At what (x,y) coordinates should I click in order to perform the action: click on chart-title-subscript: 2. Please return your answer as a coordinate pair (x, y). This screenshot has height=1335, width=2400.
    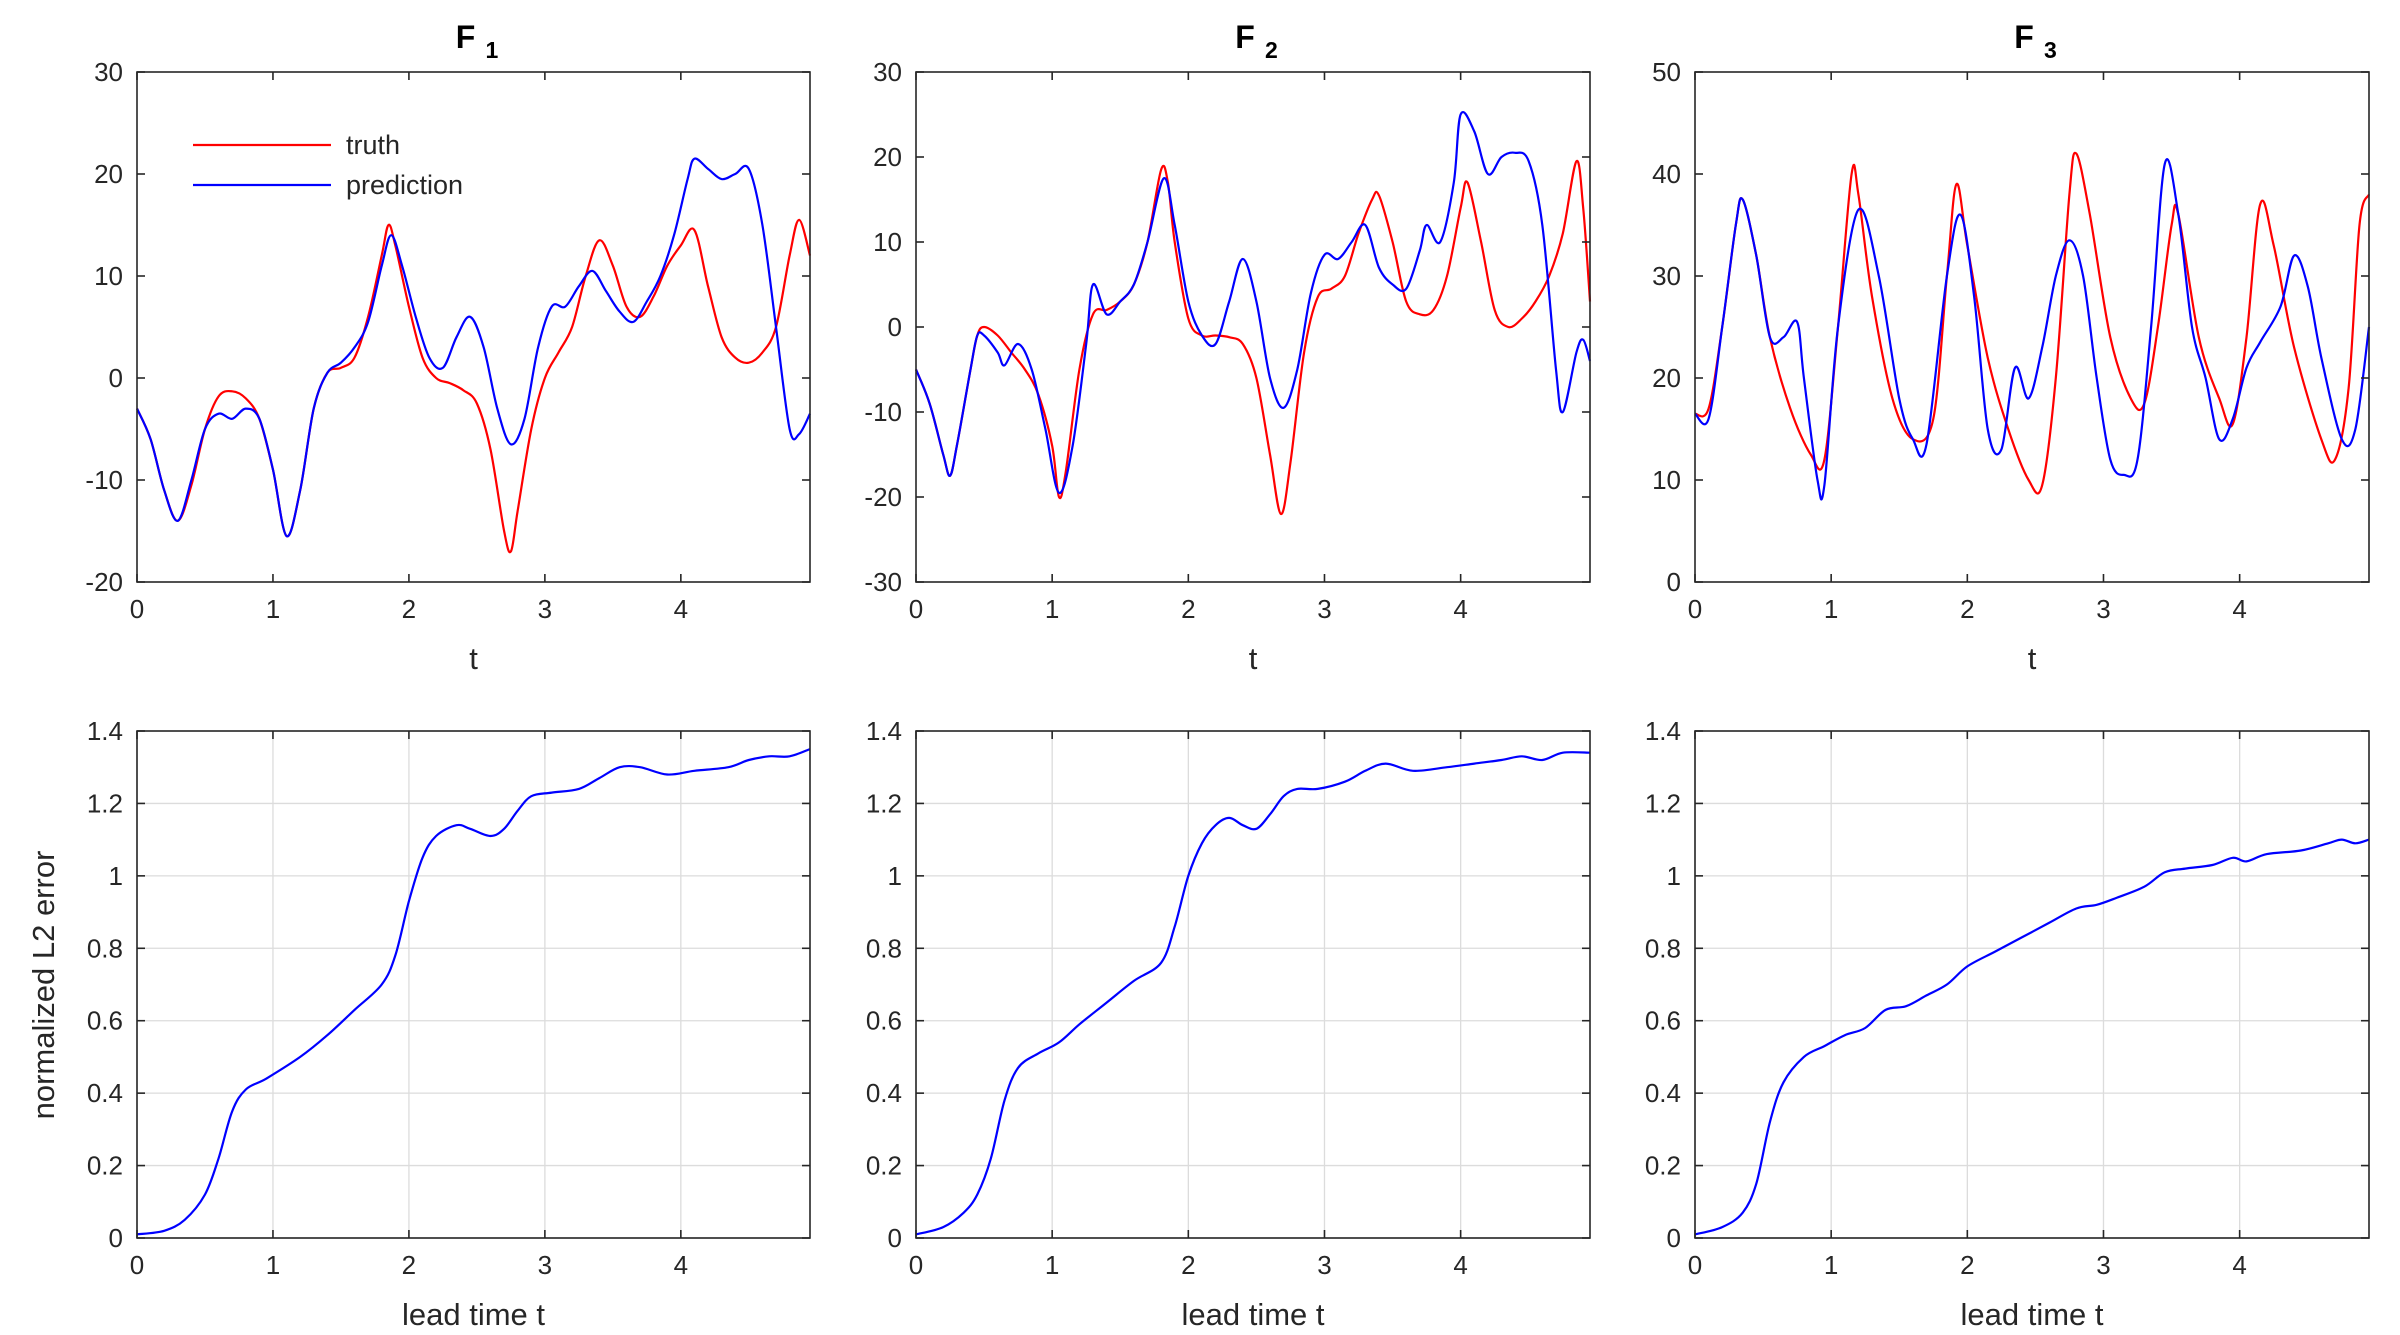
    Looking at the image, I should click on (1271, 50).